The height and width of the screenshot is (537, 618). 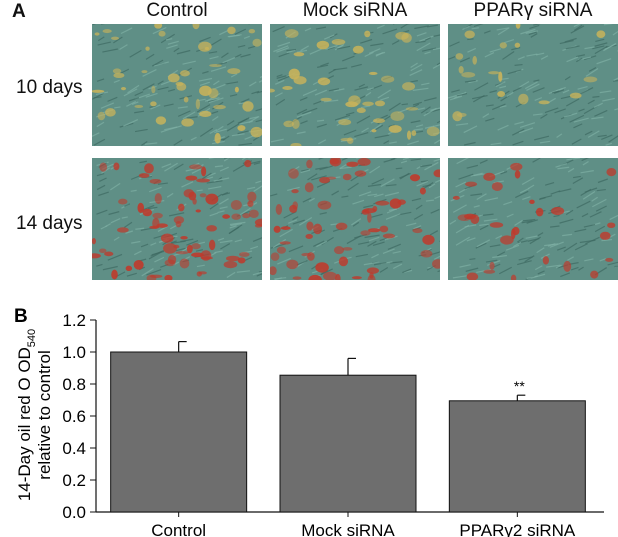 I want to click on y-tick-label: 0.8, so click(x=74, y=384).